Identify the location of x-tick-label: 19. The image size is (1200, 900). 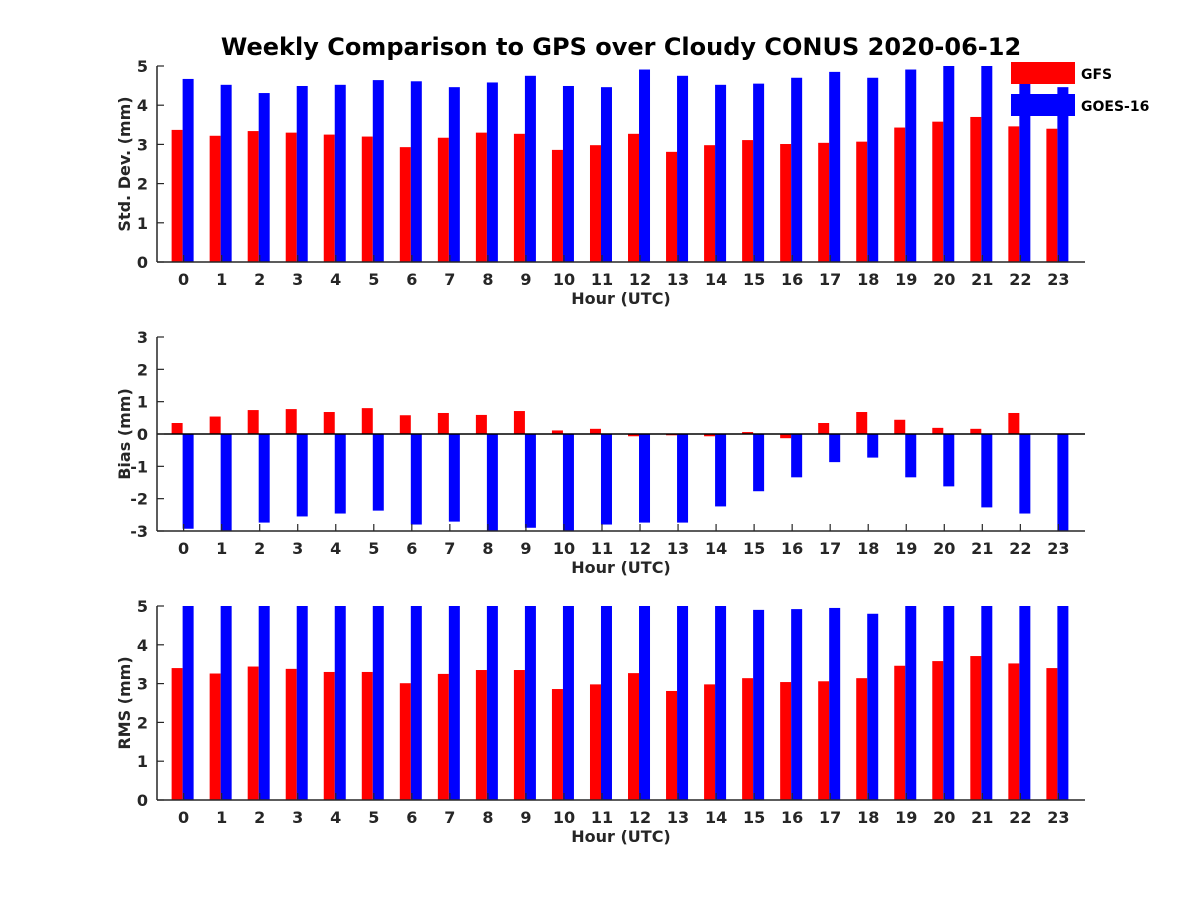
(906, 279).